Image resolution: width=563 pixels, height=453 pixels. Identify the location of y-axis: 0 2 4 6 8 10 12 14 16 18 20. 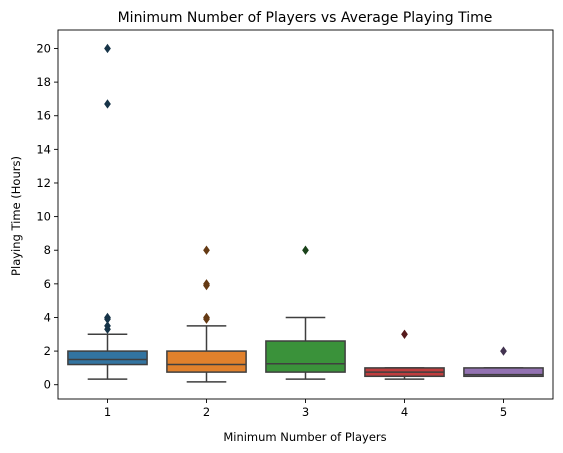
(47, 216).